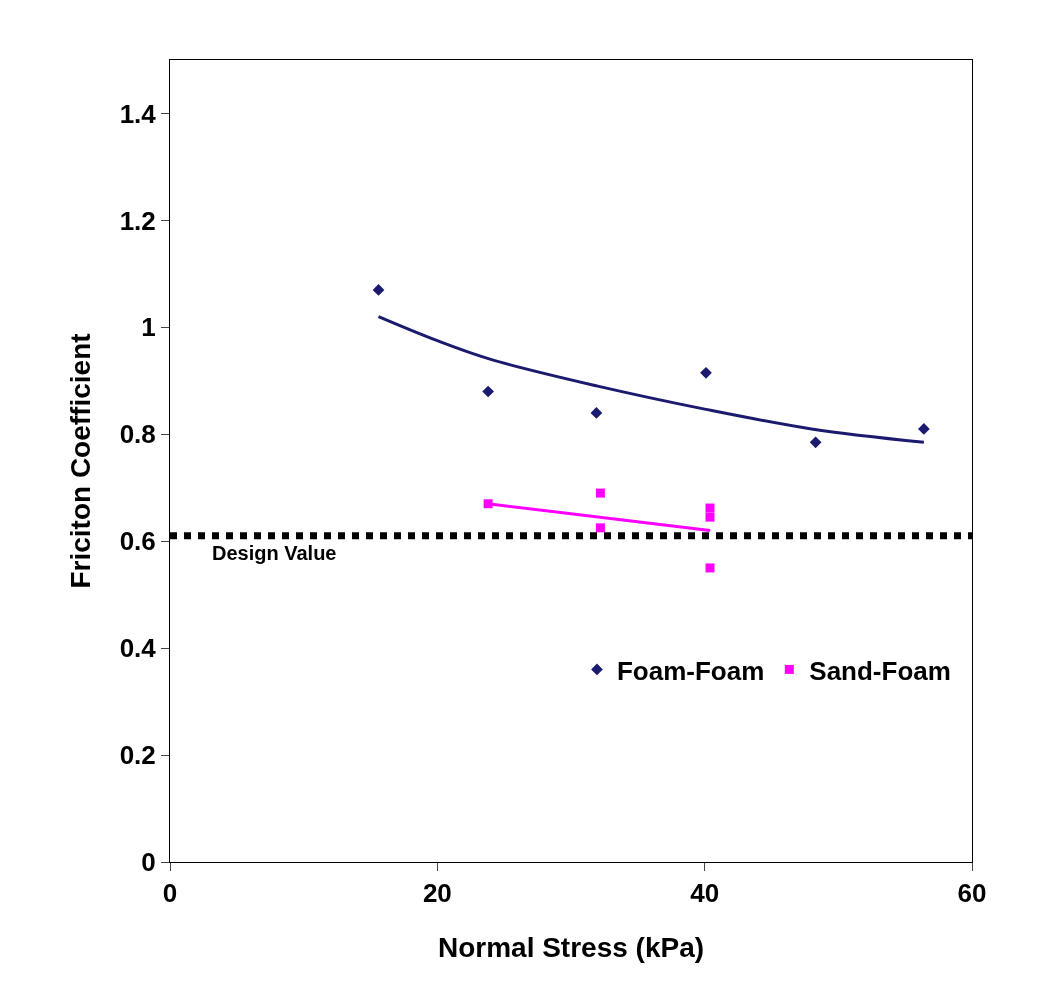  What do you see at coordinates (137, 755) in the screenshot?
I see `y-tick-label: 0.2` at bounding box center [137, 755].